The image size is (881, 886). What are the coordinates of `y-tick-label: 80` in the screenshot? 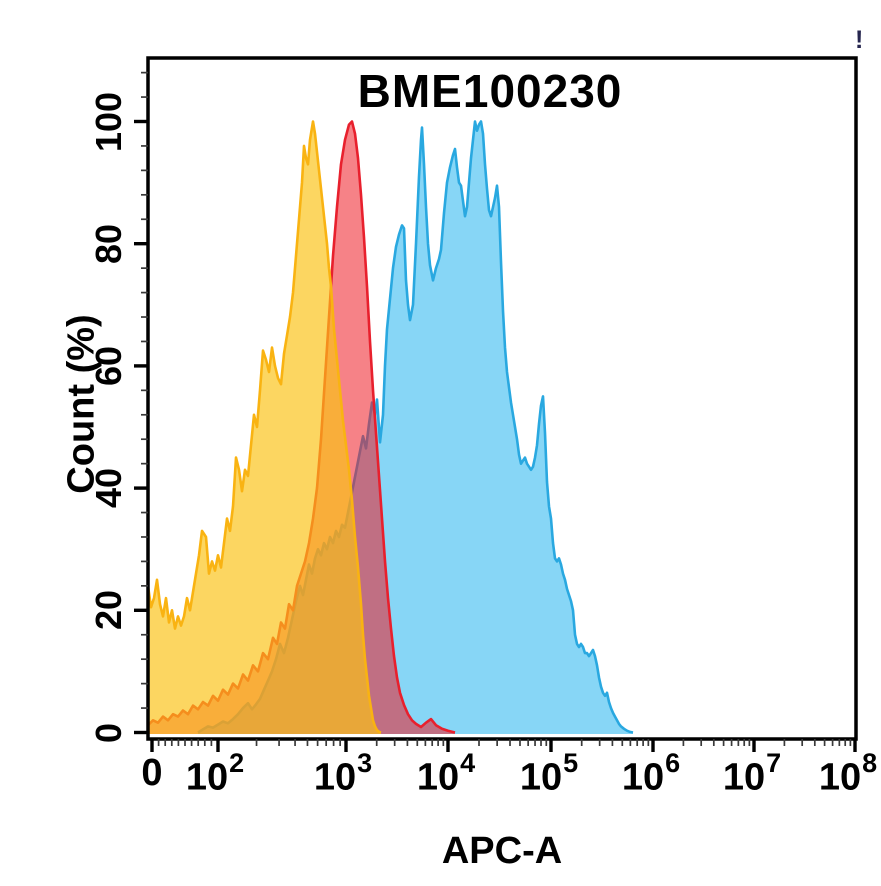 It's located at (108, 243).